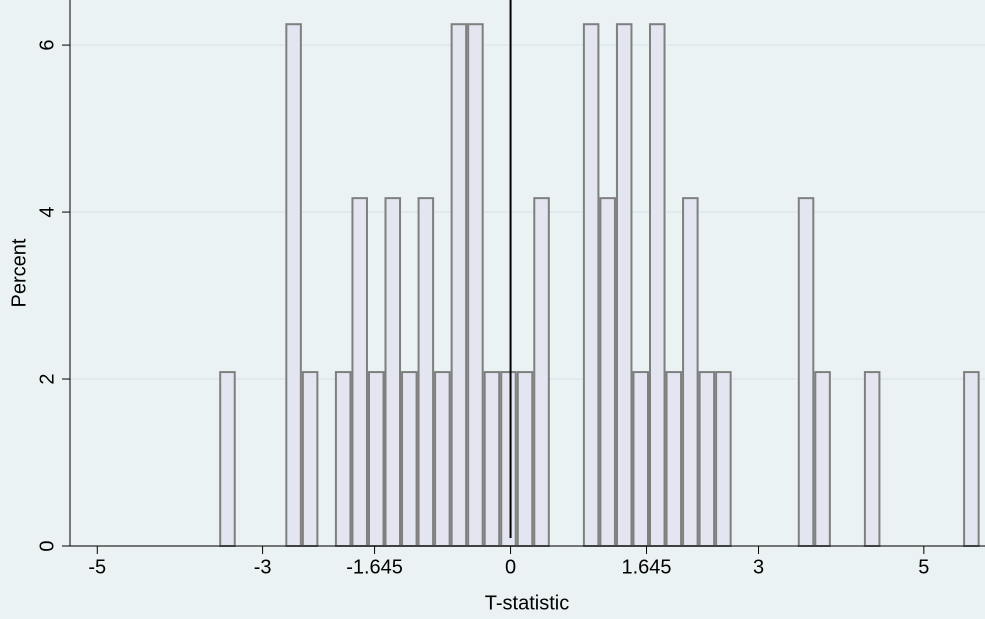 This screenshot has height=619, width=985. I want to click on y-tick-label: 0, so click(47, 545).